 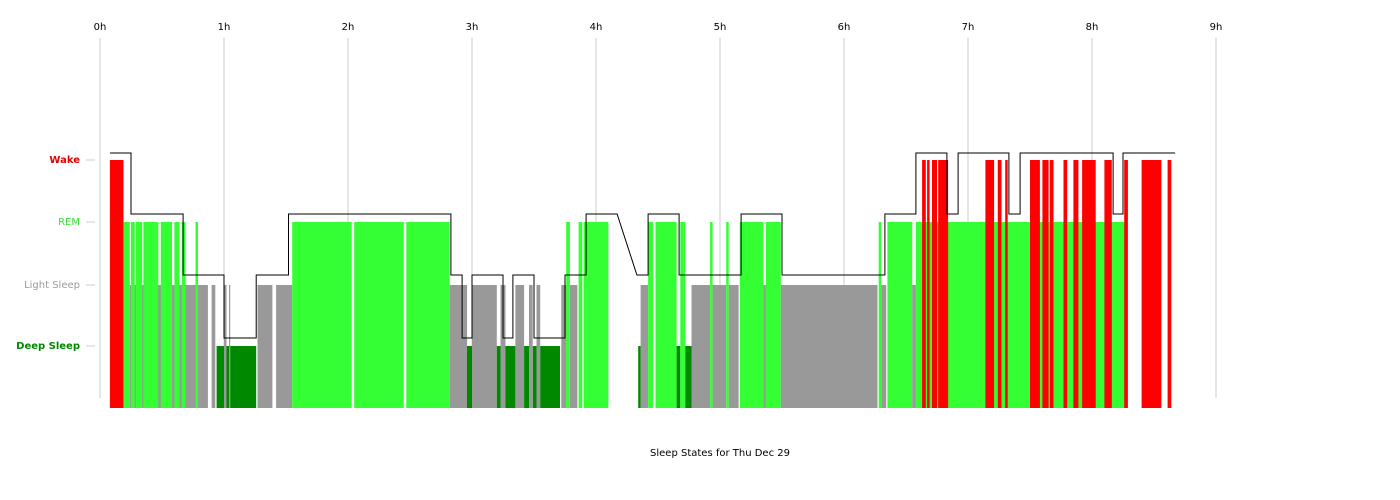 I want to click on x-tick-label: 6h, so click(x=844, y=27).